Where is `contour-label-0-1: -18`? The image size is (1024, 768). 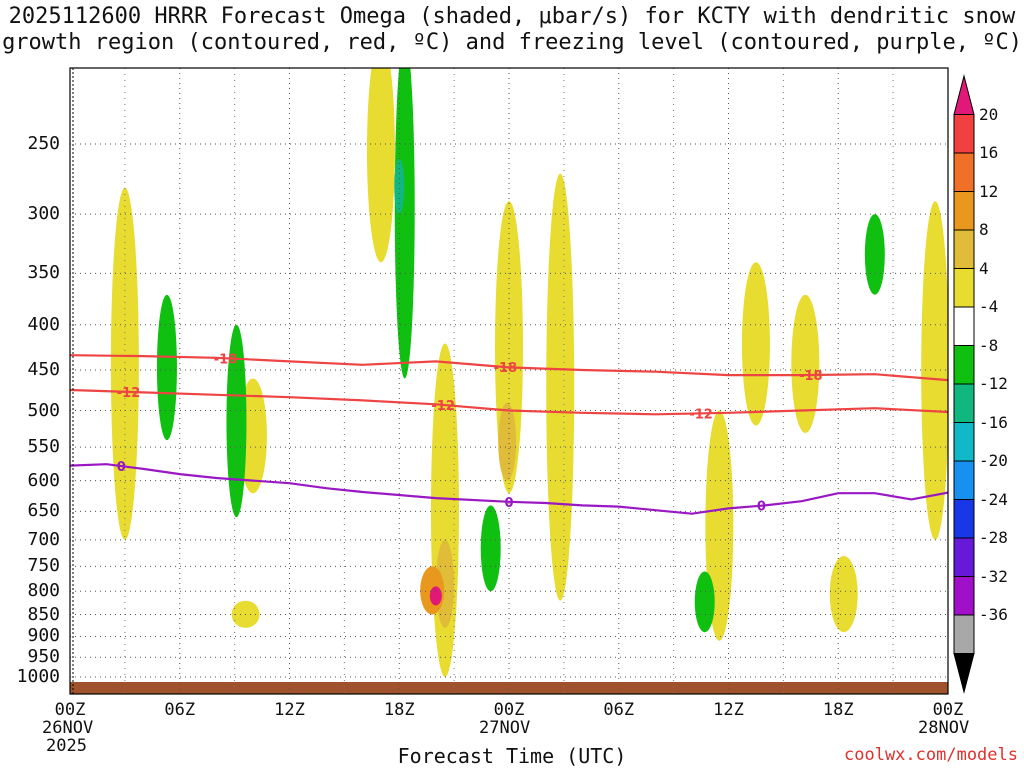 contour-label-0-1: -18 is located at coordinates (506, 368).